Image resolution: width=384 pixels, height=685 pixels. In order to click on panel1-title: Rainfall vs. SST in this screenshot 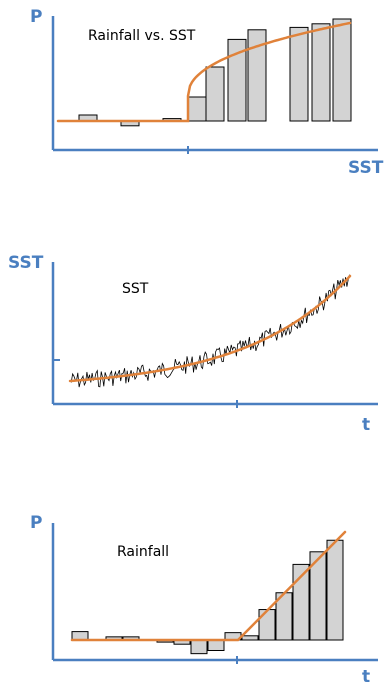, I will do `click(142, 36)`.